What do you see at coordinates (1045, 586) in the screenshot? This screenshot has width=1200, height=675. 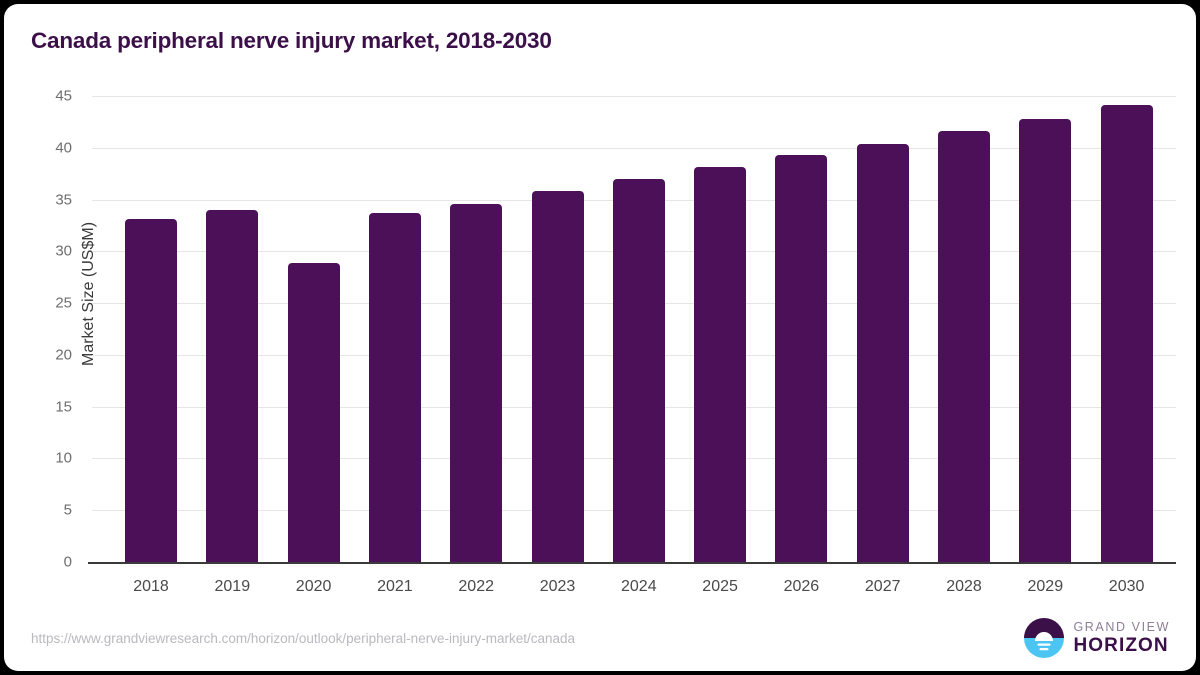 I see `x-axis-tick-label-2029: 2029` at bounding box center [1045, 586].